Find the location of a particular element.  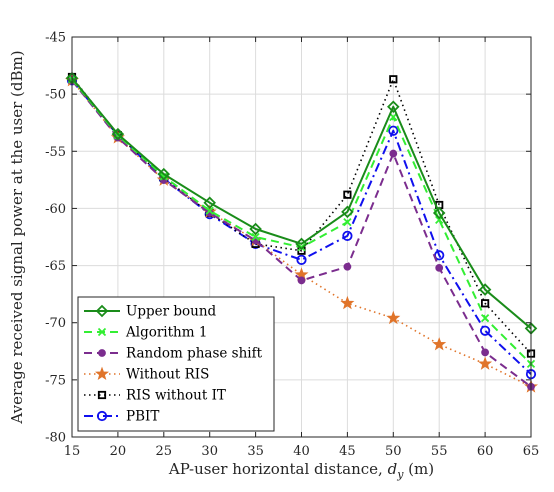

y-tick-label: -50 is located at coordinates (55, 95).